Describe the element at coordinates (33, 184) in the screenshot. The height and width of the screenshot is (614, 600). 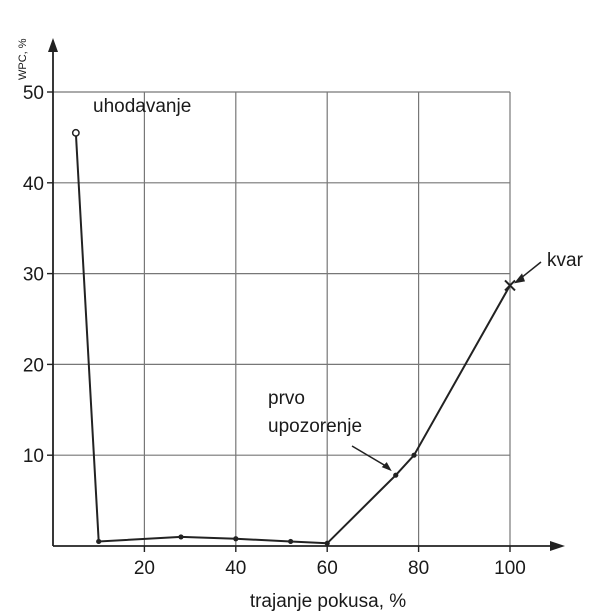
I see `y-tick-label-3: 40` at that location.